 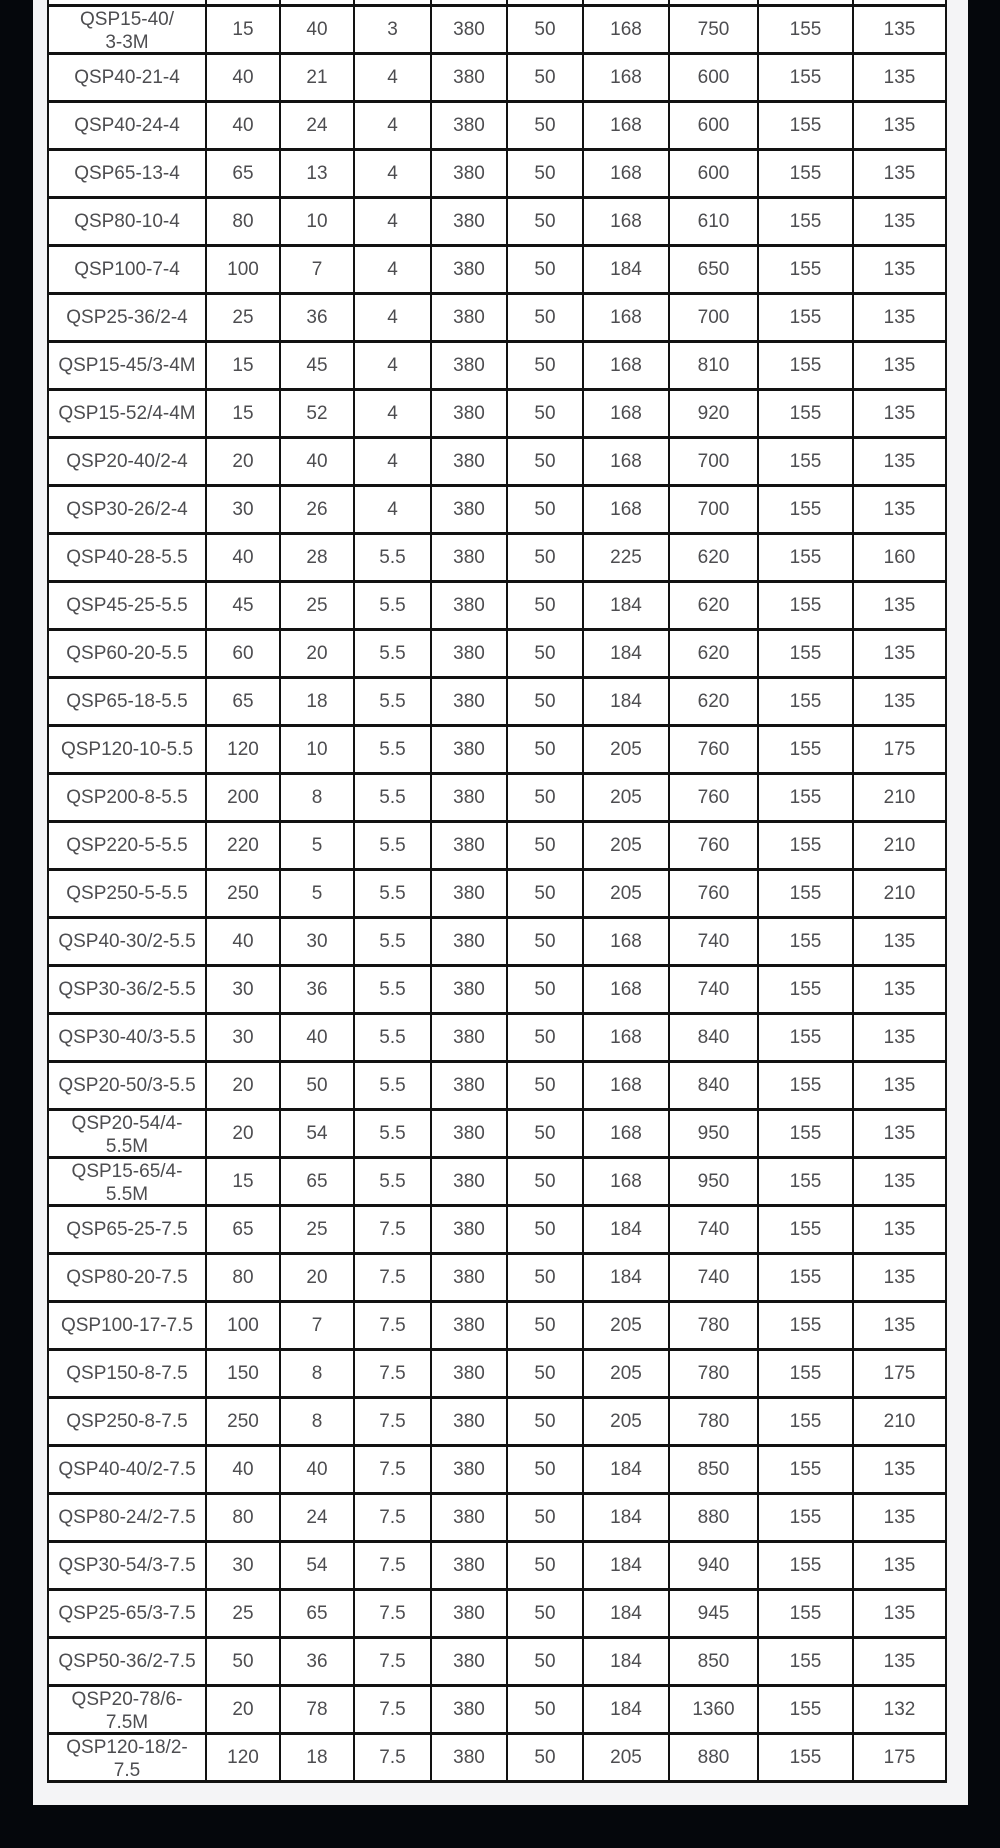 I want to click on value-cell: 600, so click(x=713, y=173).